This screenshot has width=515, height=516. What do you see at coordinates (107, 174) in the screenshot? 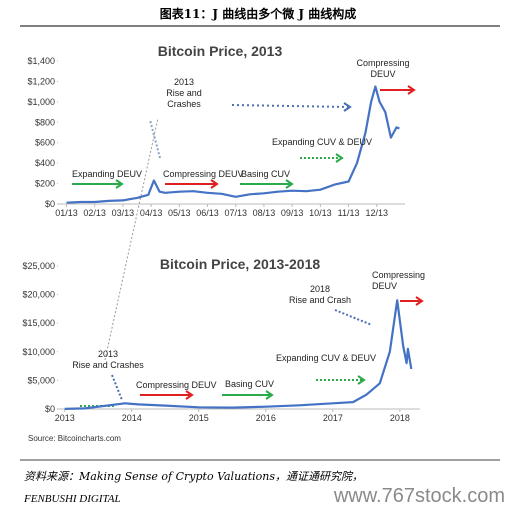
I see `annotation: Expanding DEUV` at bounding box center [107, 174].